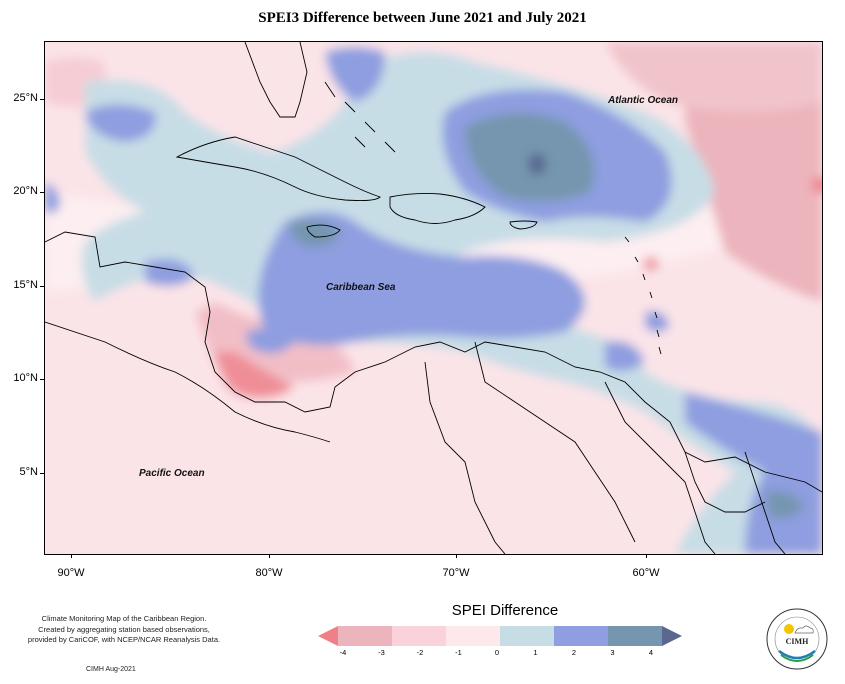 This screenshot has width=845, height=684. What do you see at coordinates (497, 652) in the screenshot?
I see `legend-tick-label: 0` at bounding box center [497, 652].